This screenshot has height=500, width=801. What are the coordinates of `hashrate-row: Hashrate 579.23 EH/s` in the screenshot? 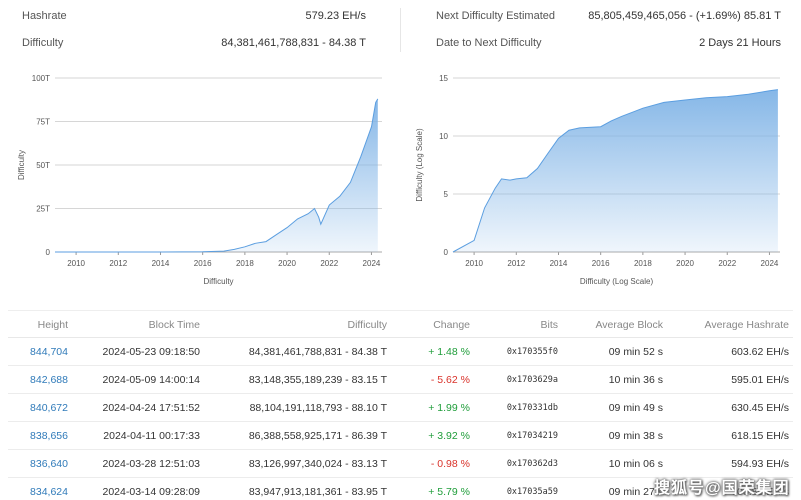 It's located at (193, 20).